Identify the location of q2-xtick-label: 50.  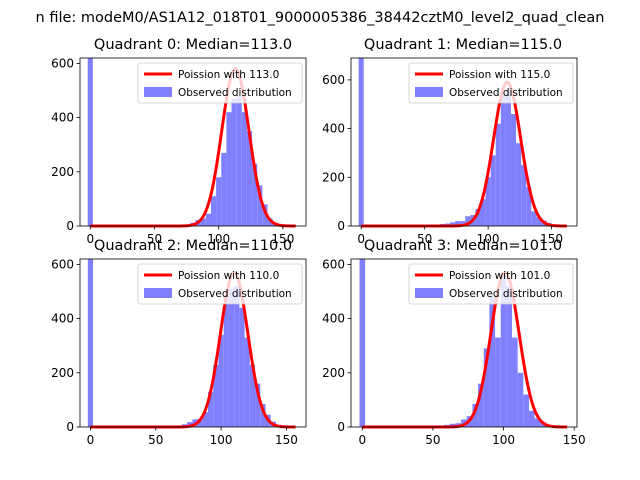
(155, 440).